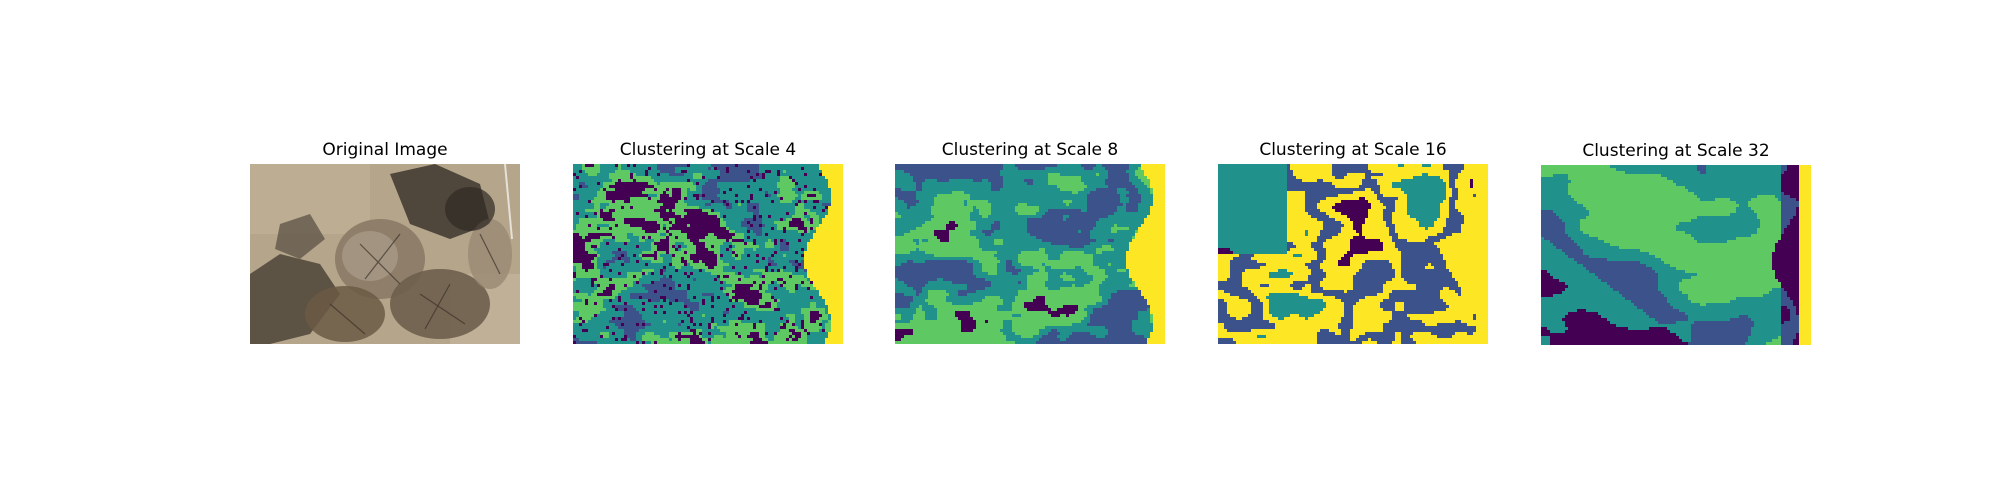  I want to click on panel-title: Clustering at Scale 8, so click(1030, 150).